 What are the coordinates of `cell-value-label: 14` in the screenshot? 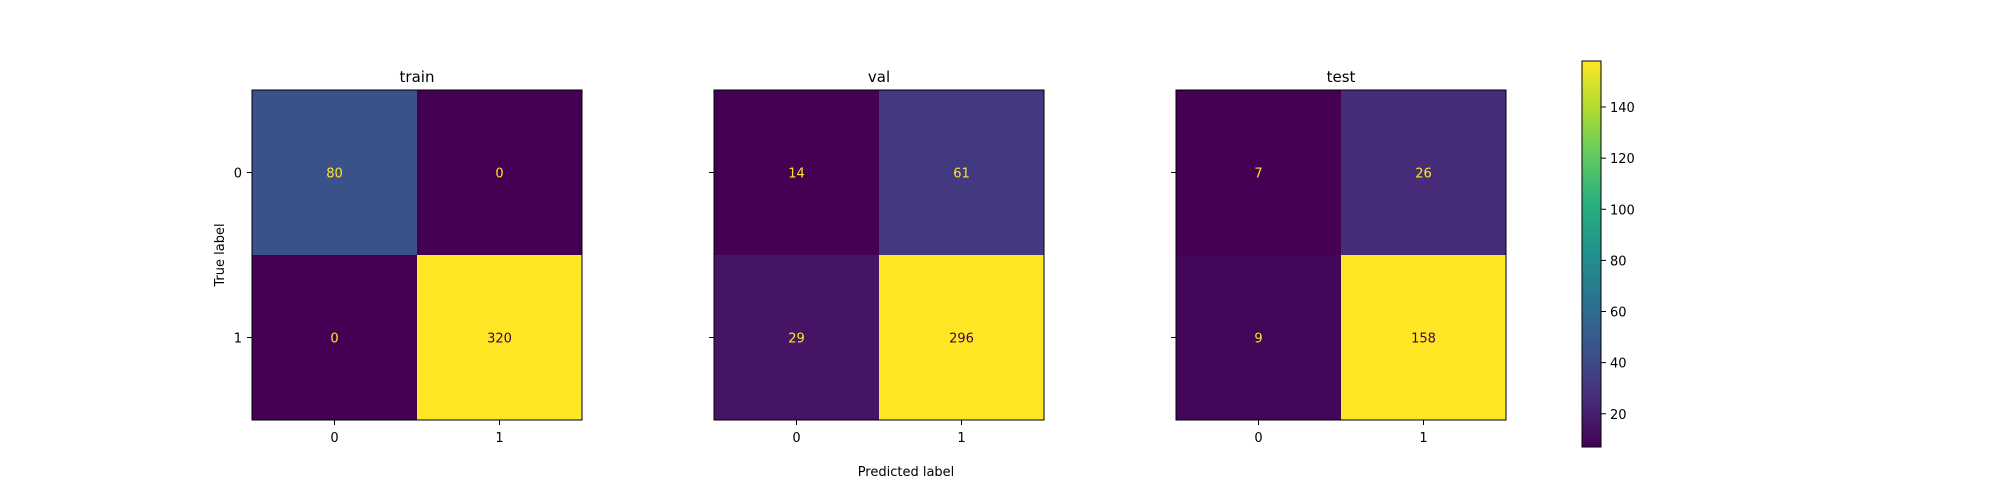 It's located at (796, 174).